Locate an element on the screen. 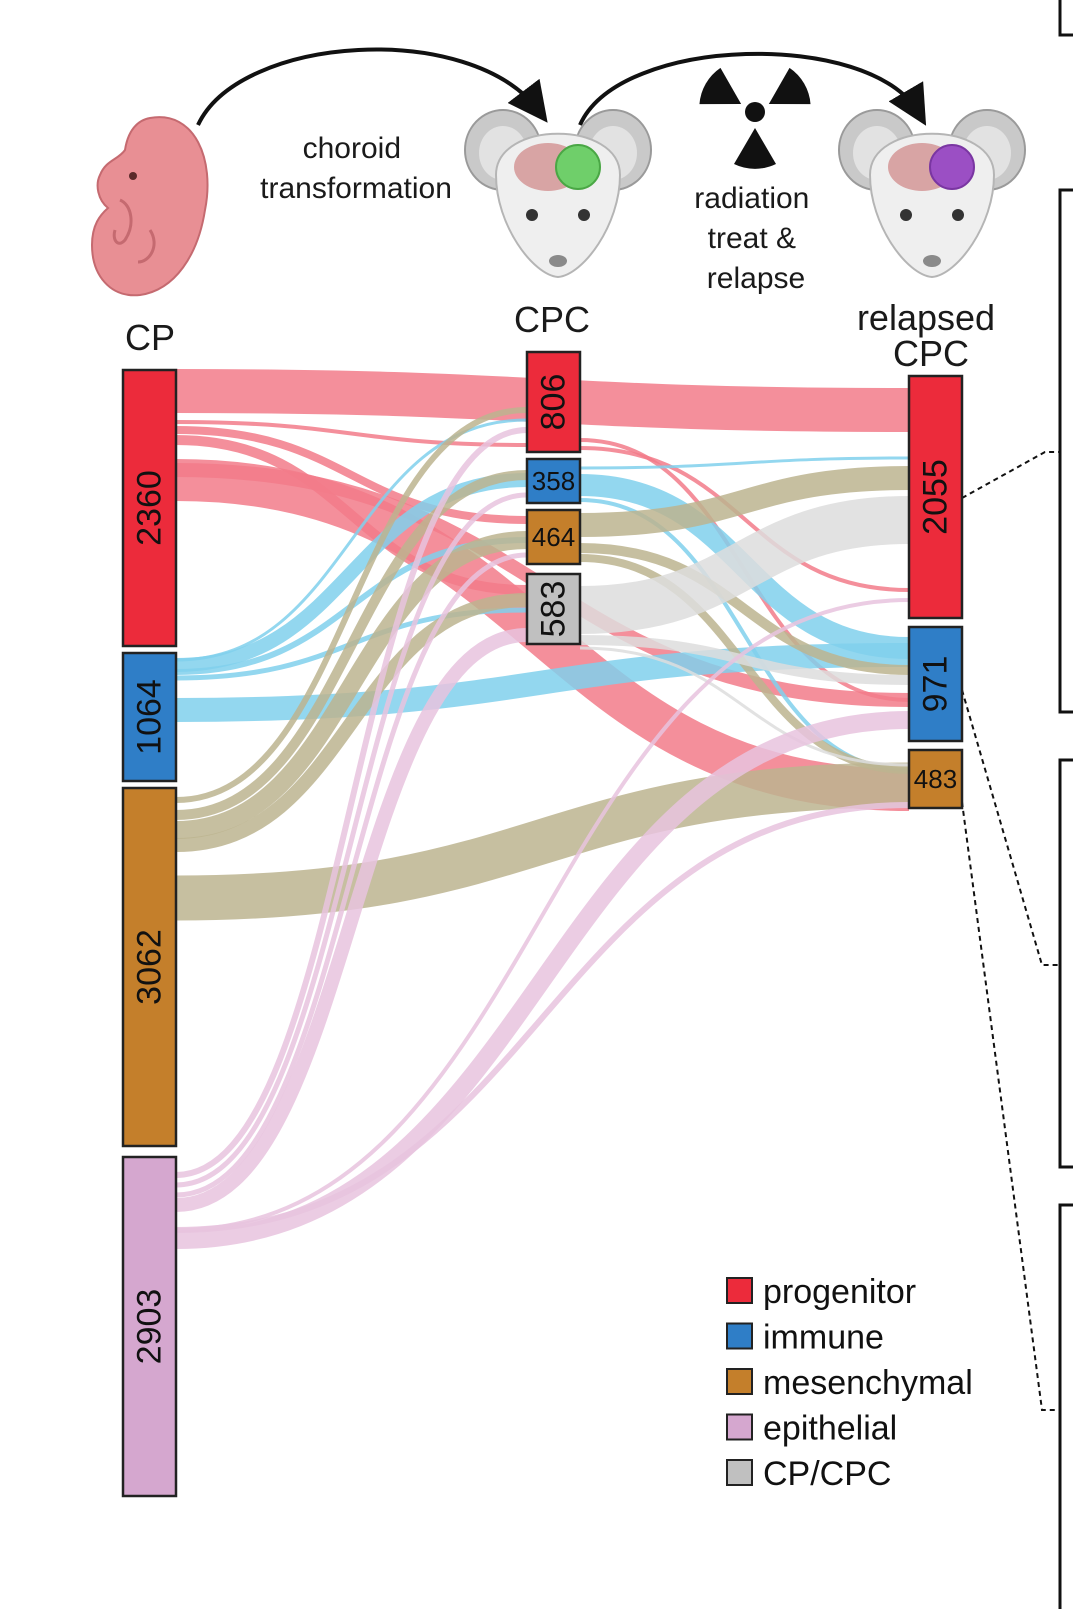  node-value-cpc-cpcpc: 583 is located at coordinates (554, 609).